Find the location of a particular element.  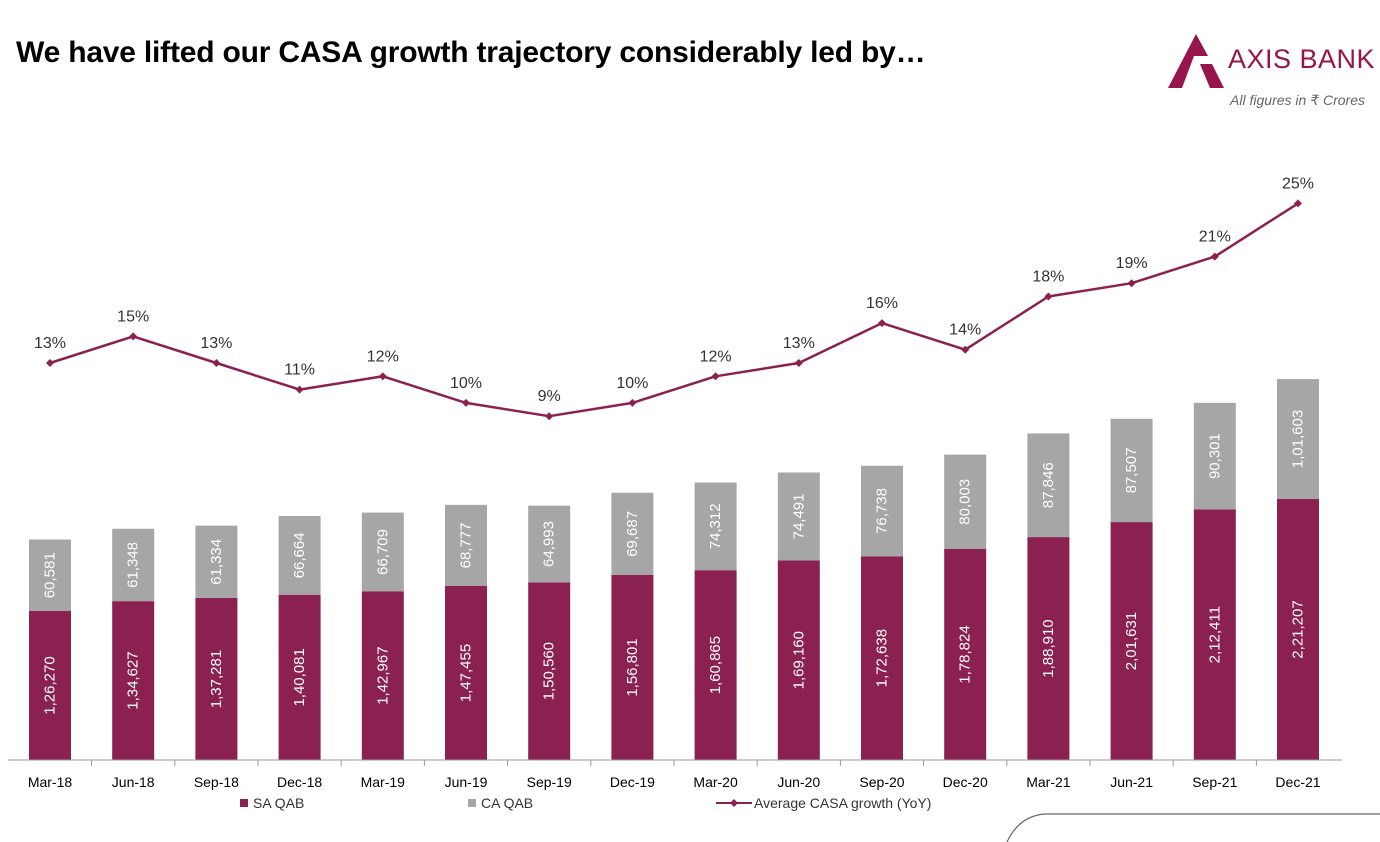

growth-data-label: 19% is located at coordinates (1132, 263).